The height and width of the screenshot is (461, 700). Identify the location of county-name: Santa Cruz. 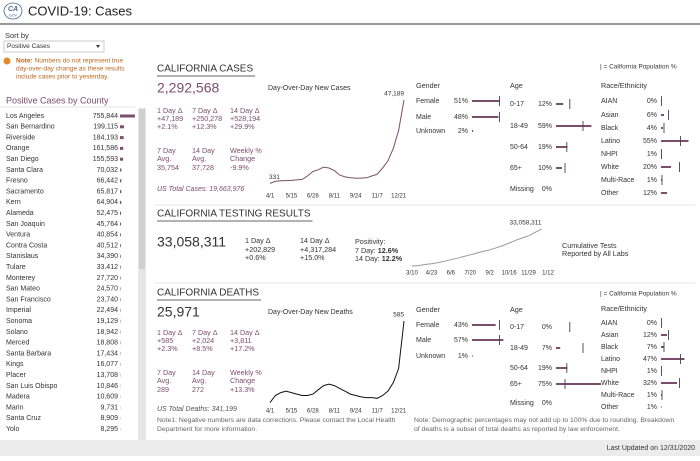
(24, 418).